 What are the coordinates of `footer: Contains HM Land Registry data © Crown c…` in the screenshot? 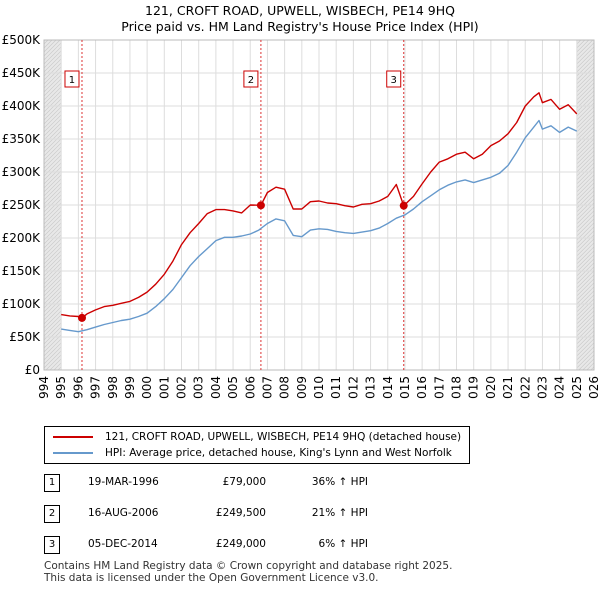 It's located at (248, 572).